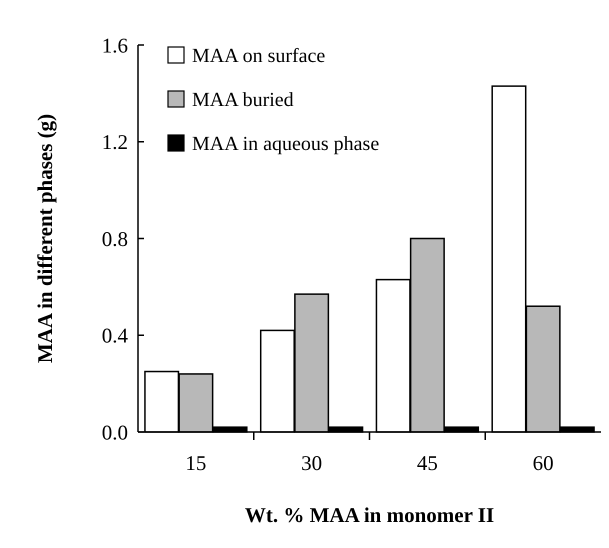 The height and width of the screenshot is (548, 609). Describe the element at coordinates (311, 463) in the screenshot. I see `x-tick-label: 30` at that location.